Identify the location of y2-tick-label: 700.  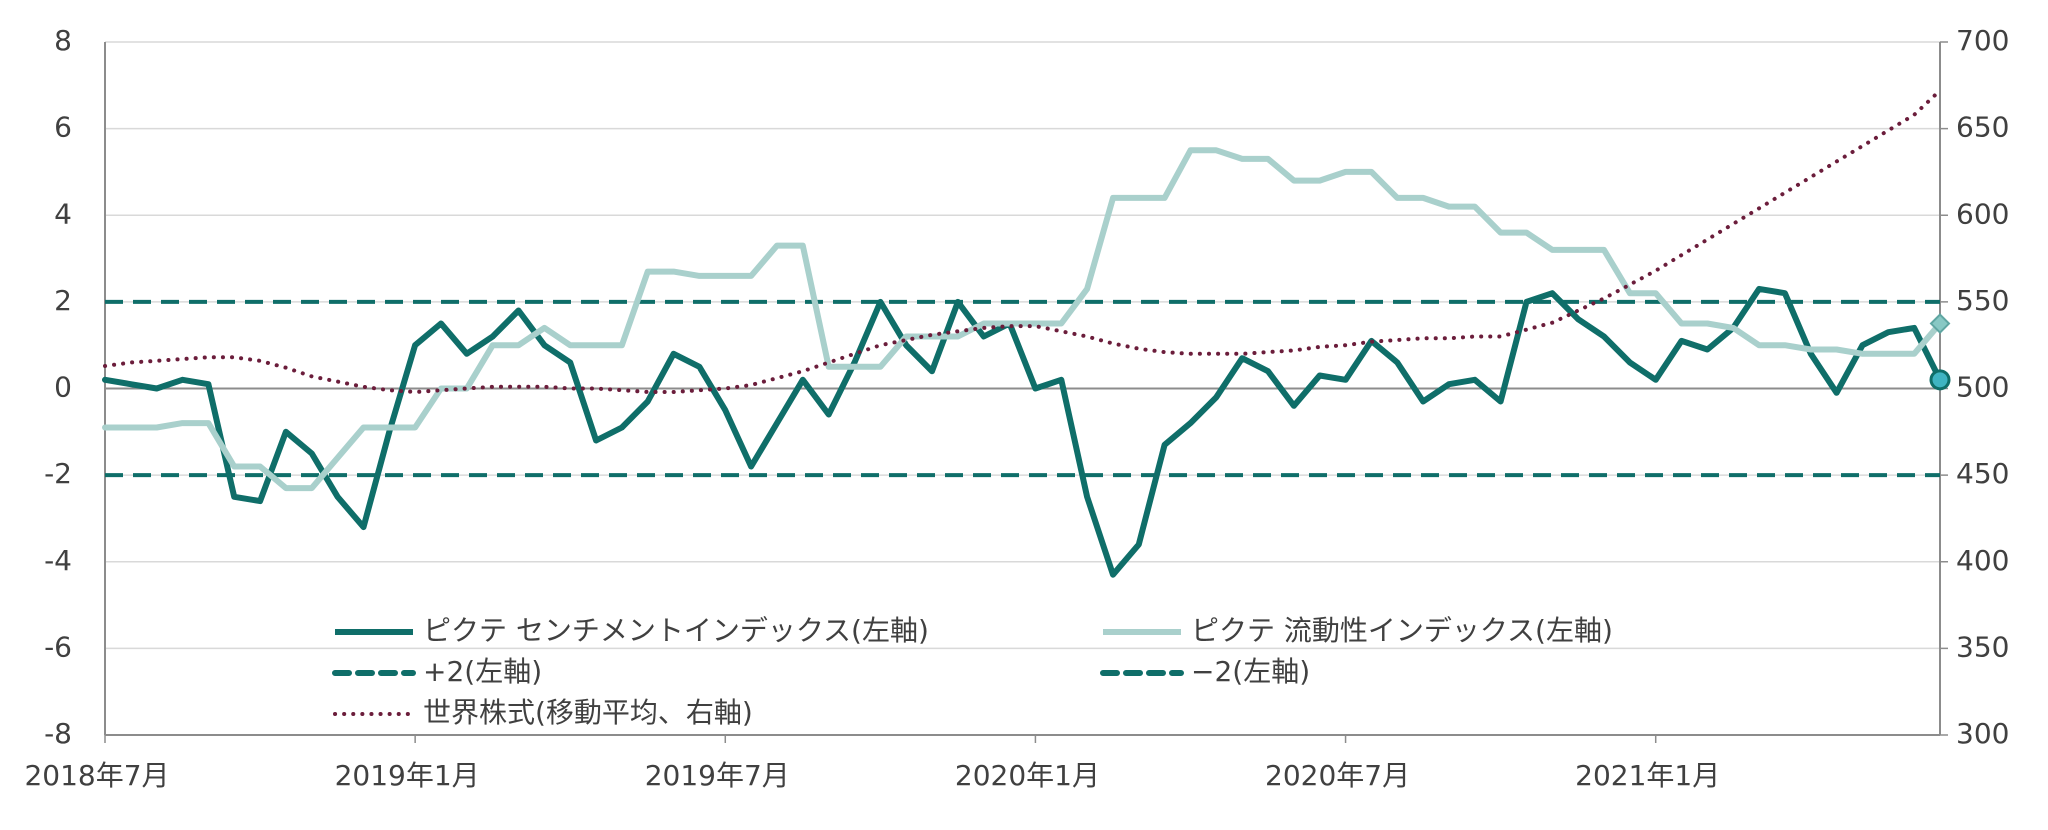
(1982, 40).